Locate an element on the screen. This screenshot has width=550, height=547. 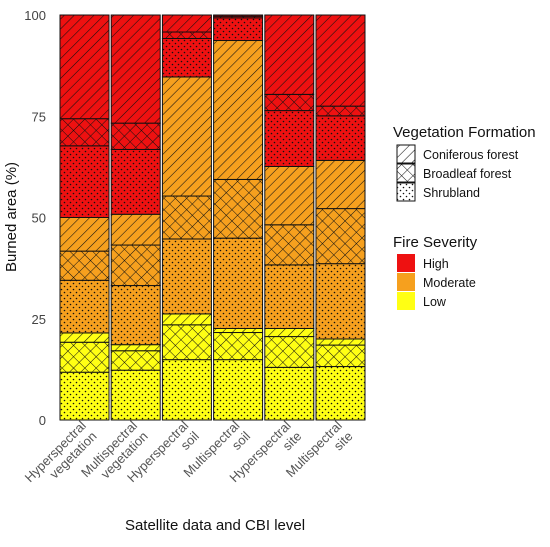
legend-item-coniferous-forest: Coniferous forest is located at coordinates (457, 154).